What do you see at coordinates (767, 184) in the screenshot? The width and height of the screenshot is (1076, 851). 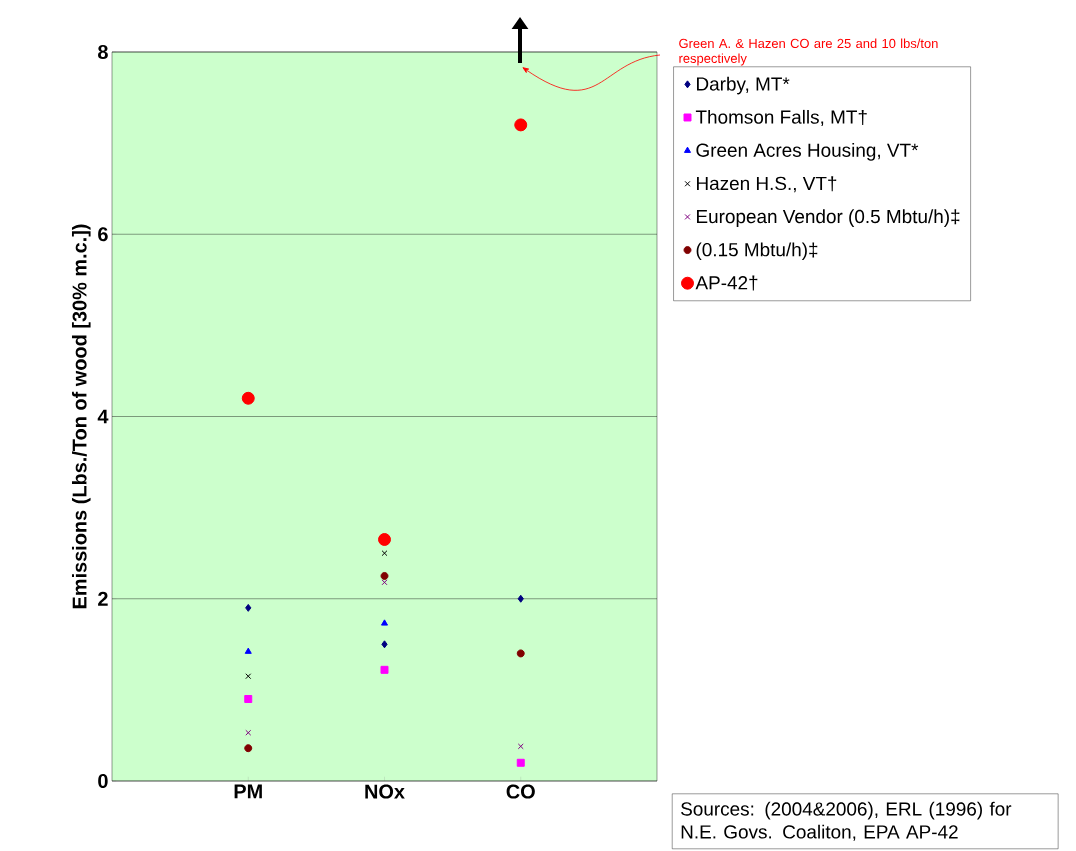 I see `legend-label: Hazen H.S., VT†` at bounding box center [767, 184].